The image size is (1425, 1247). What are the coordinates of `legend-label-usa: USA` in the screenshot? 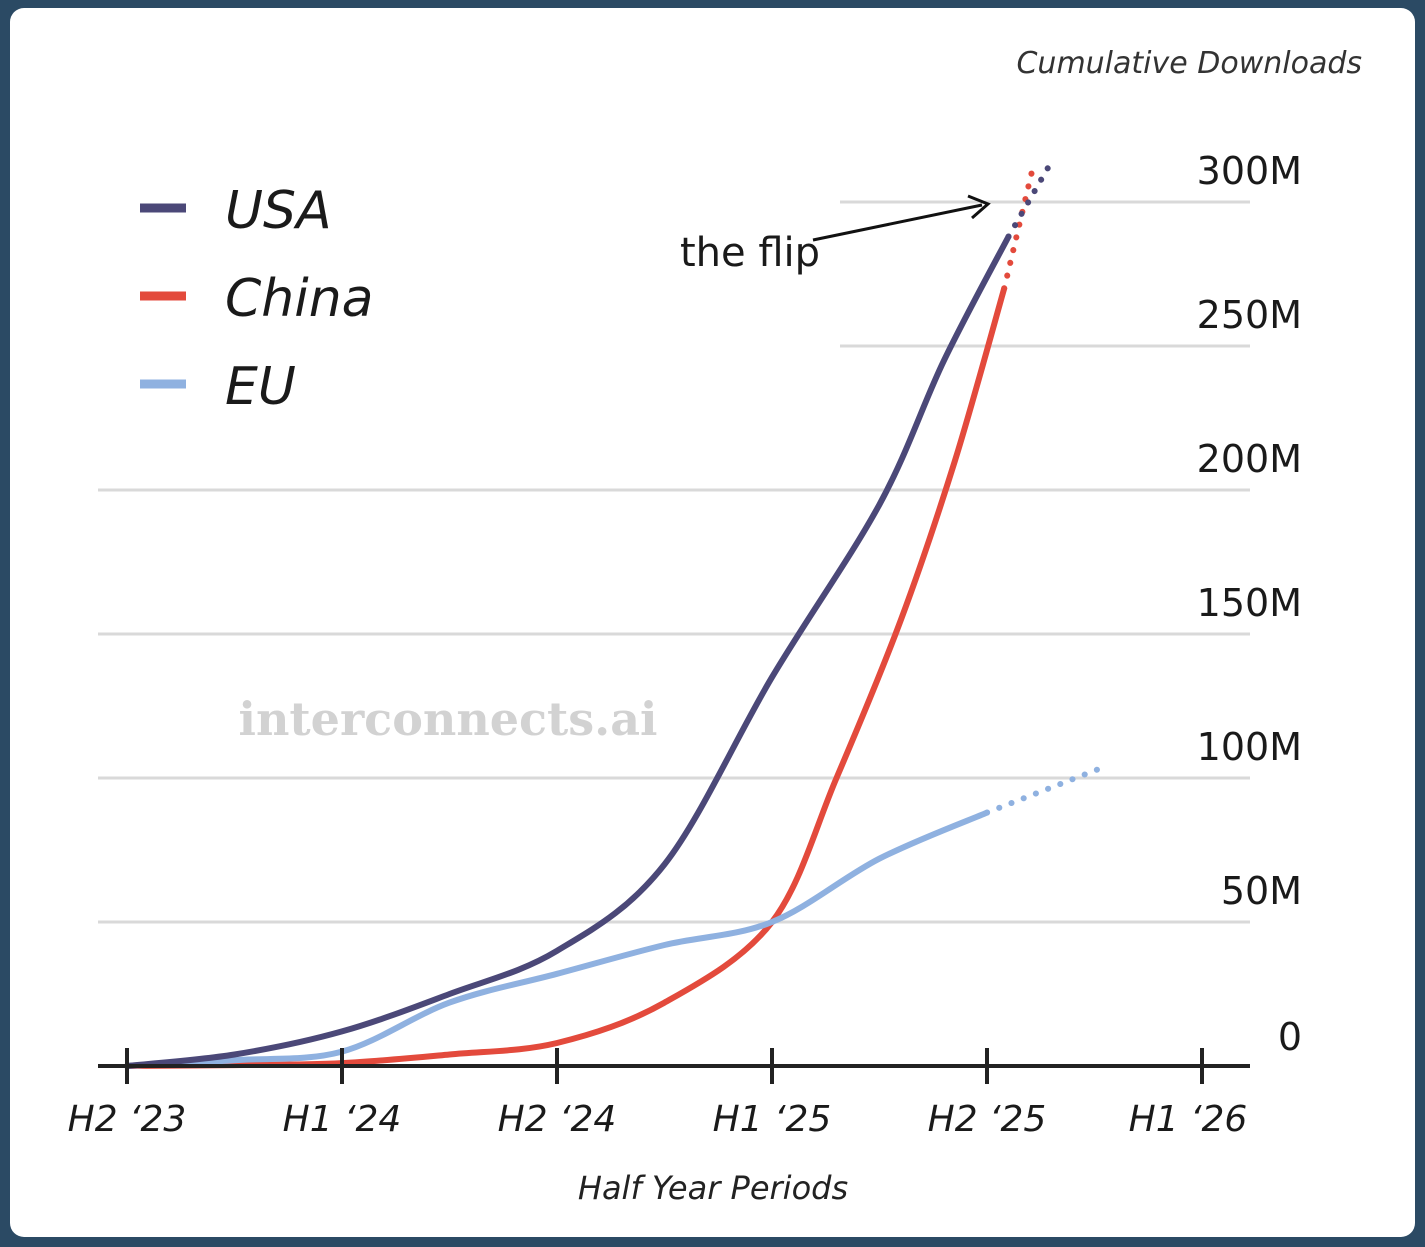 It's located at (278, 211).